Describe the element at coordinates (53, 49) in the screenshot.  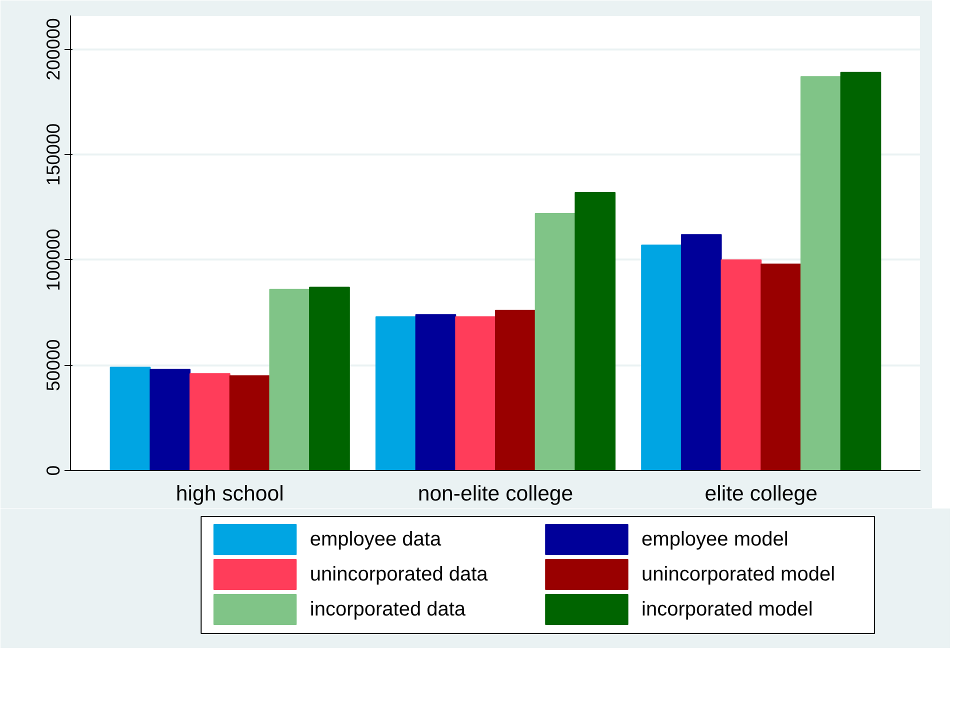
I see `y-tick-label: 200000` at that location.